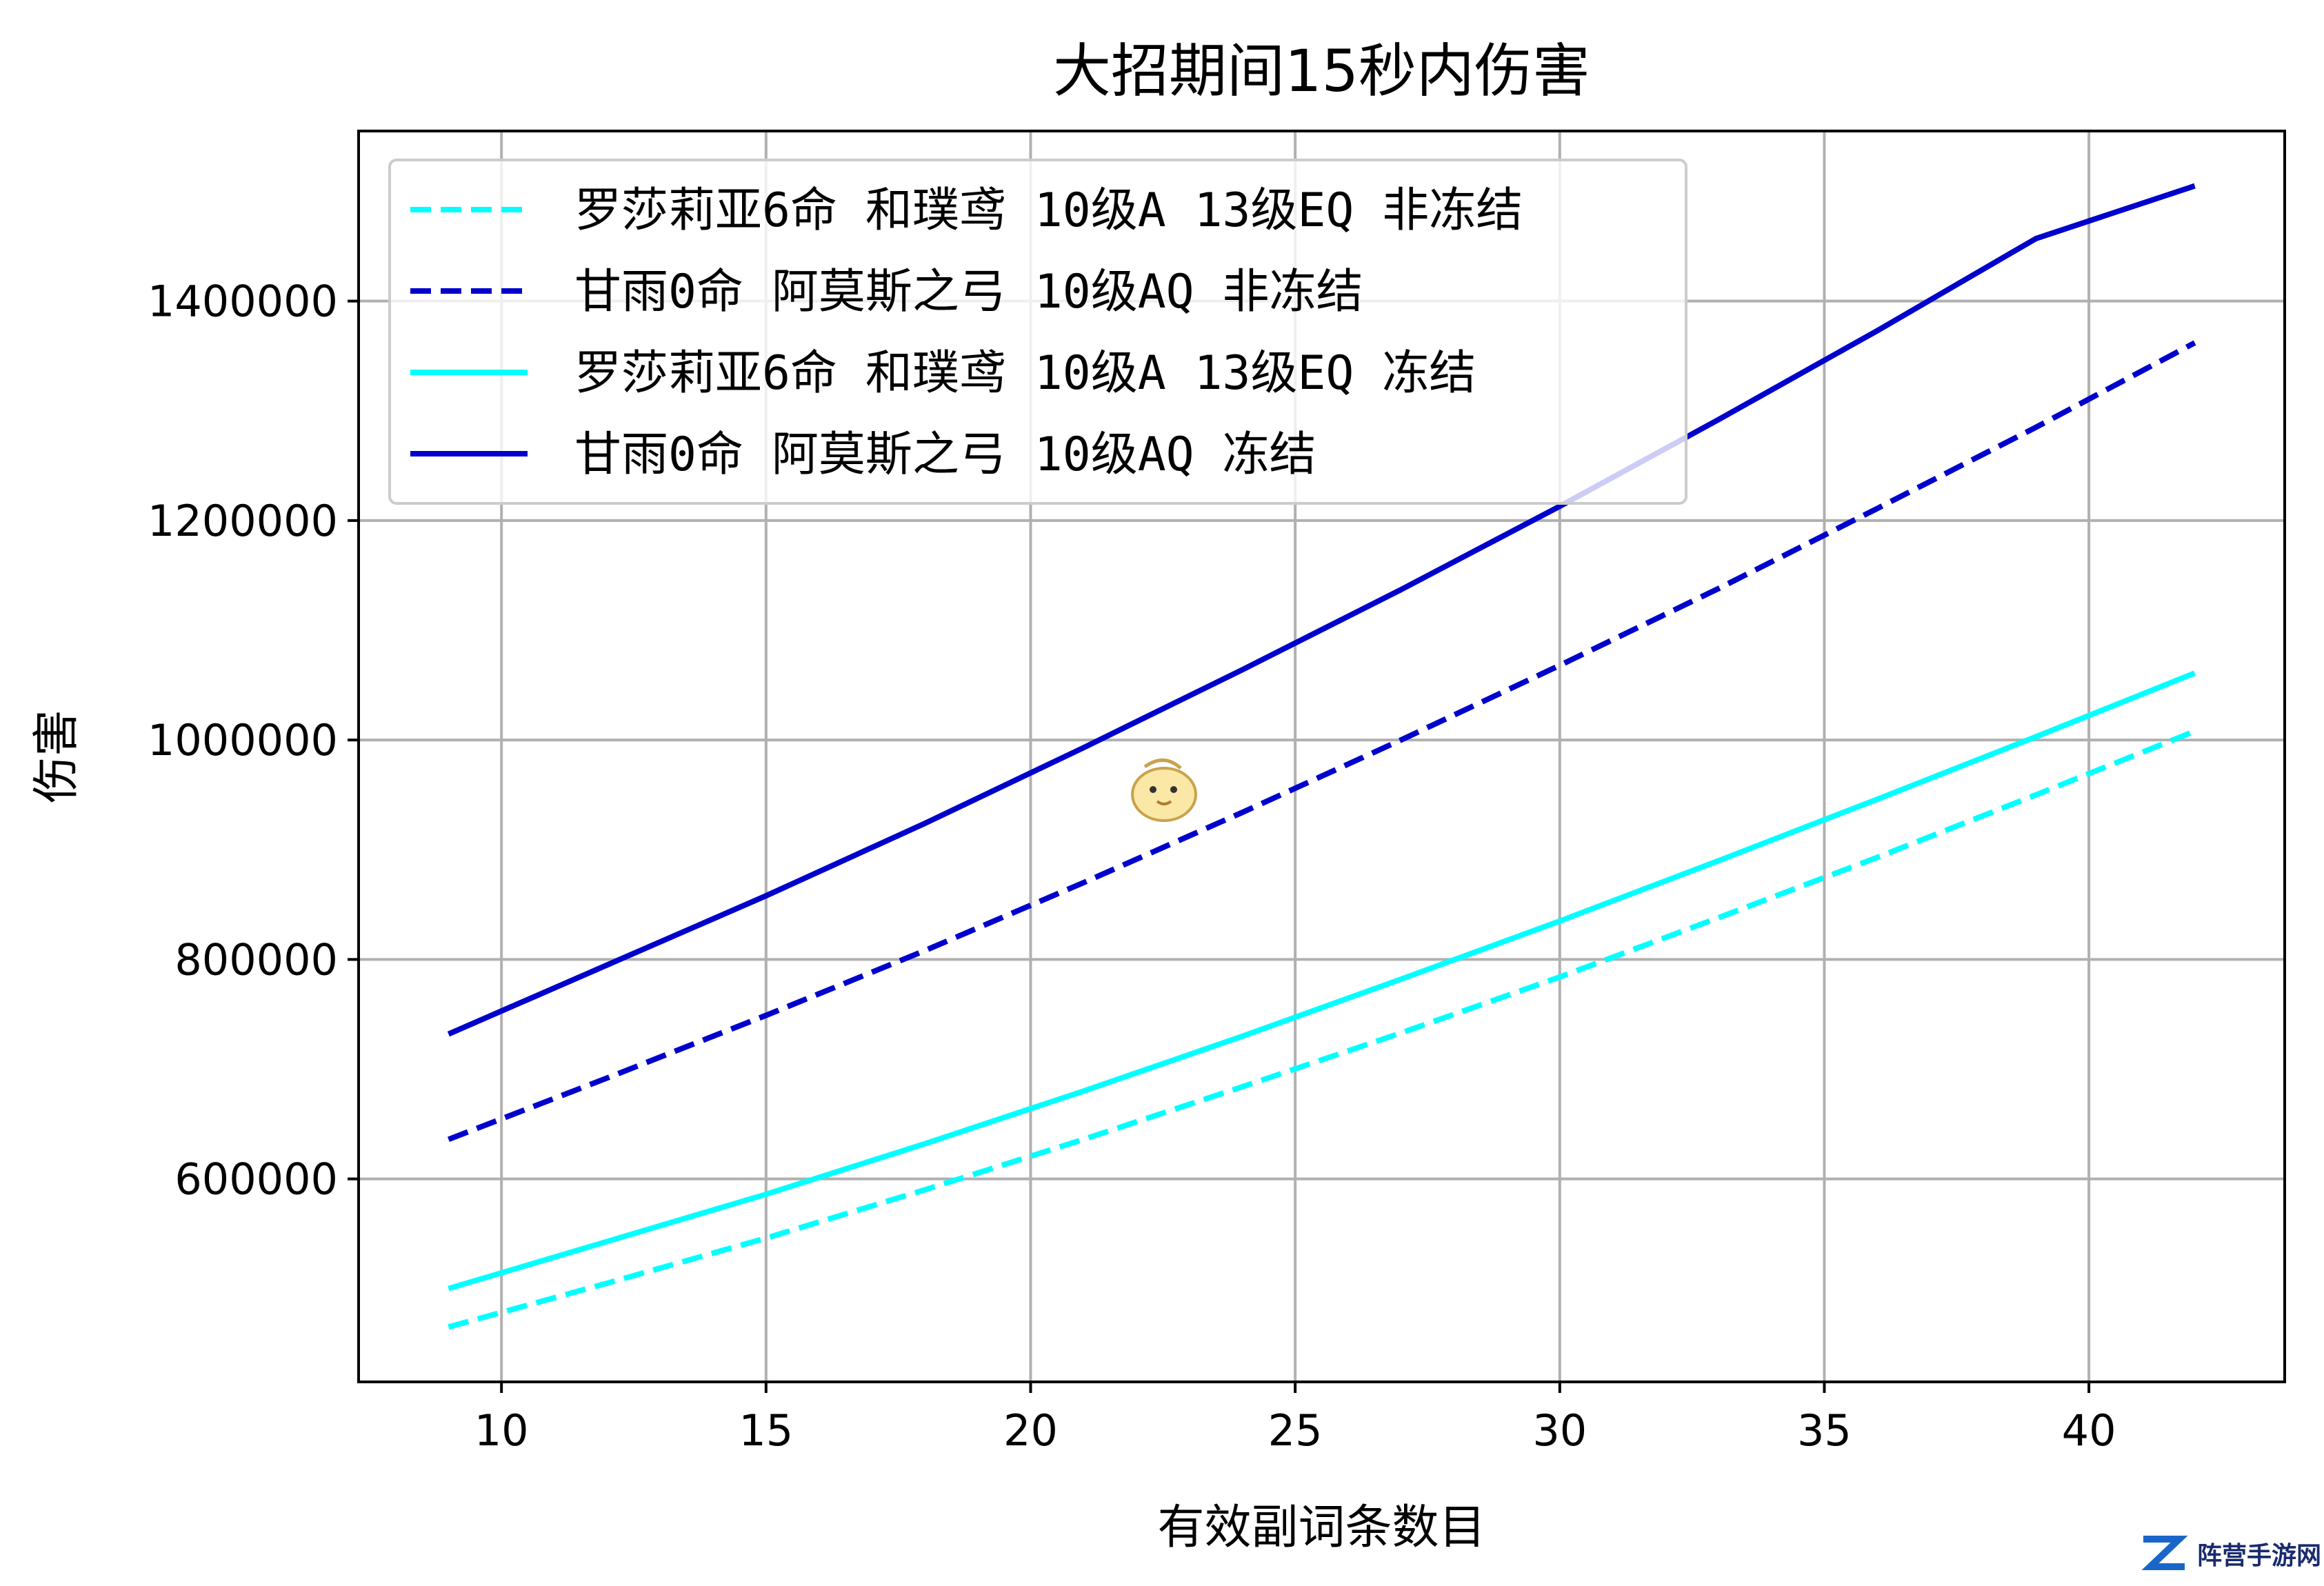 This screenshot has height=1586, width=2324. I want to click on mascot-sticker-icon, so click(1164, 790).